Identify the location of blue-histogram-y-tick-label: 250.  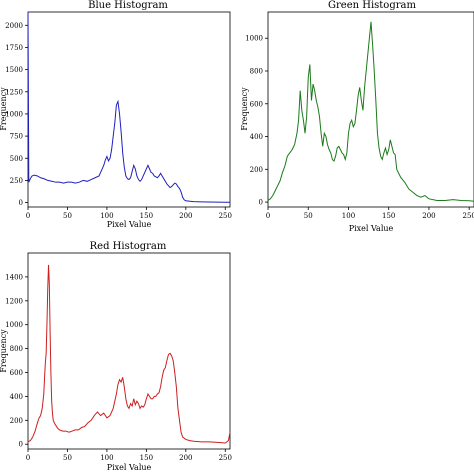
(16, 181).